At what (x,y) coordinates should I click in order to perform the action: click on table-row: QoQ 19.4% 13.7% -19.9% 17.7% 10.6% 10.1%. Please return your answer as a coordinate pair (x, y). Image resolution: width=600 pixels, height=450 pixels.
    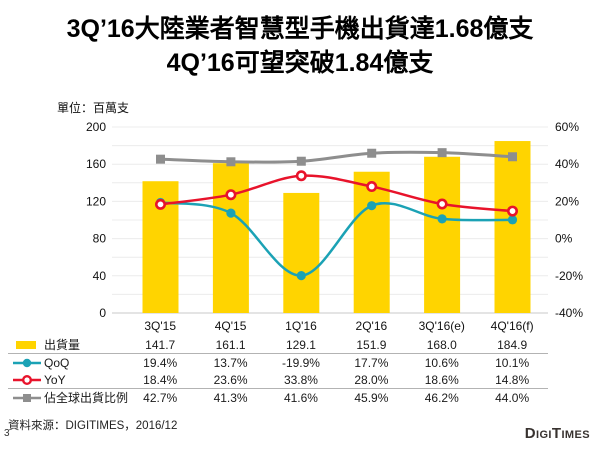
    Looking at the image, I should click on (278, 362).